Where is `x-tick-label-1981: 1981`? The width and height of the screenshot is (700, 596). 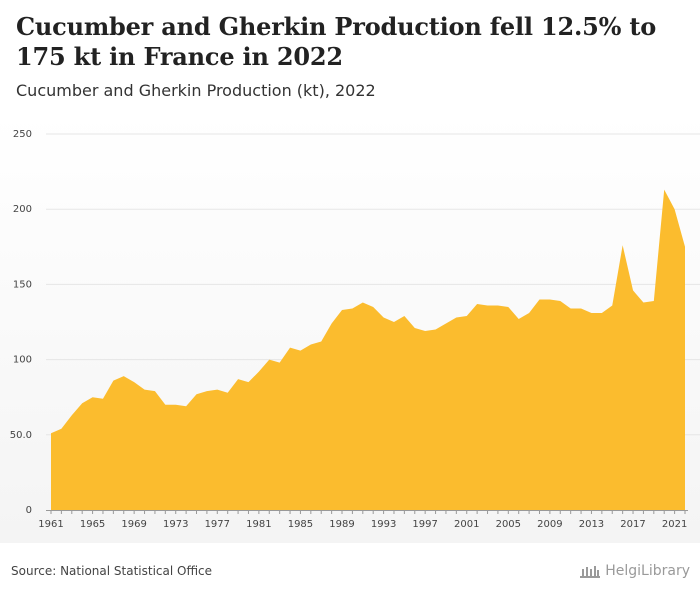 x-tick-label-1981: 1981 is located at coordinates (258, 524).